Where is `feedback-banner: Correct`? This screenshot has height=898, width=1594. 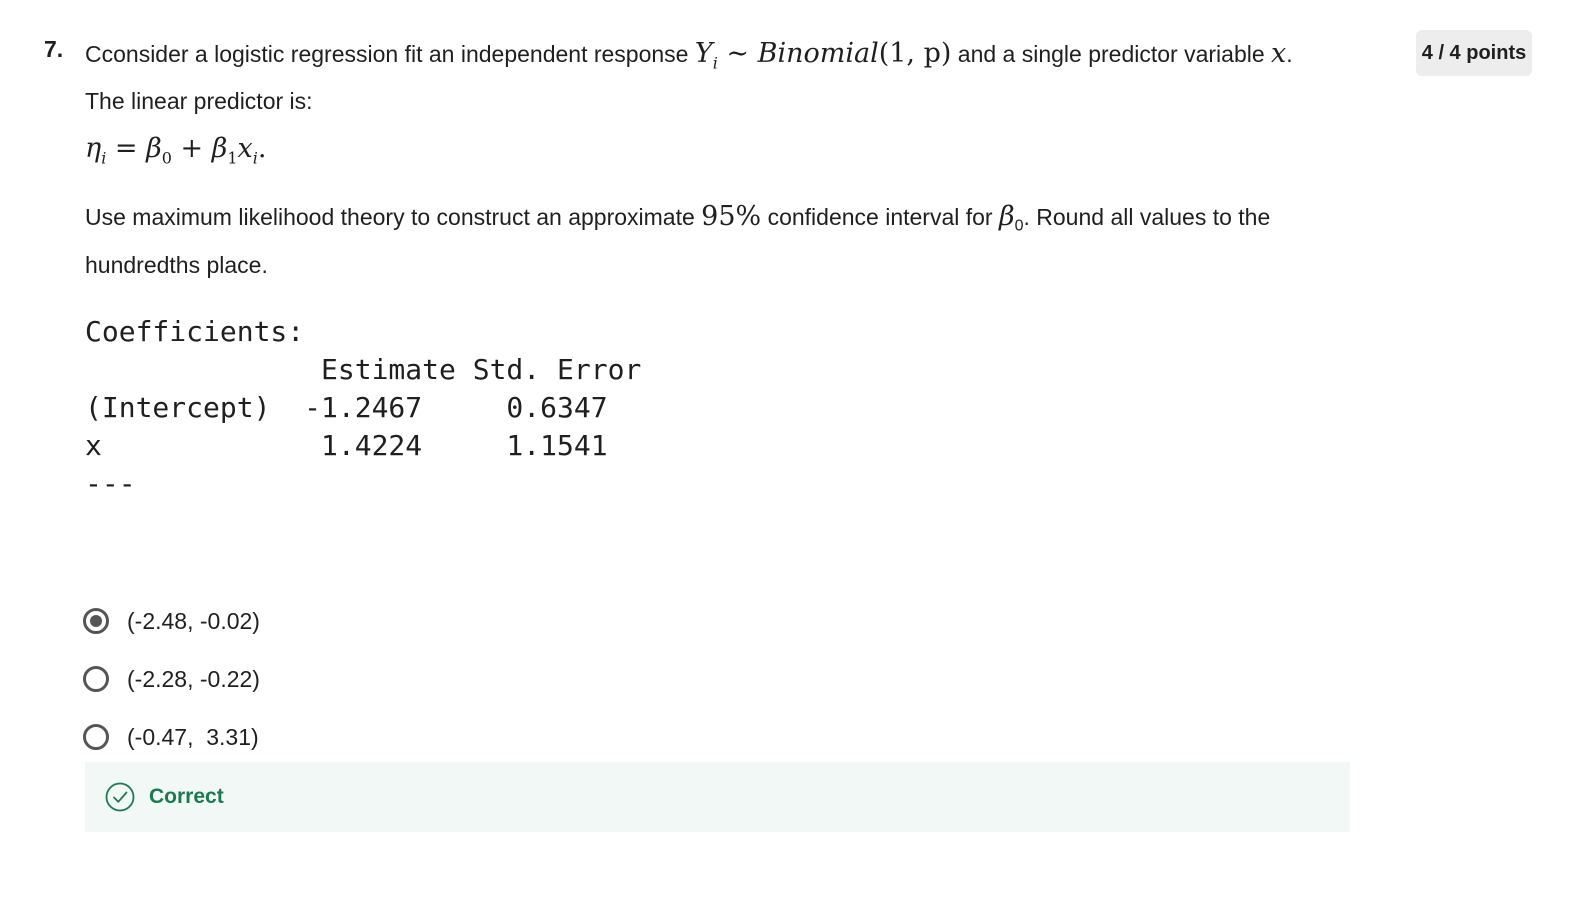 feedback-banner: Correct is located at coordinates (717, 797).